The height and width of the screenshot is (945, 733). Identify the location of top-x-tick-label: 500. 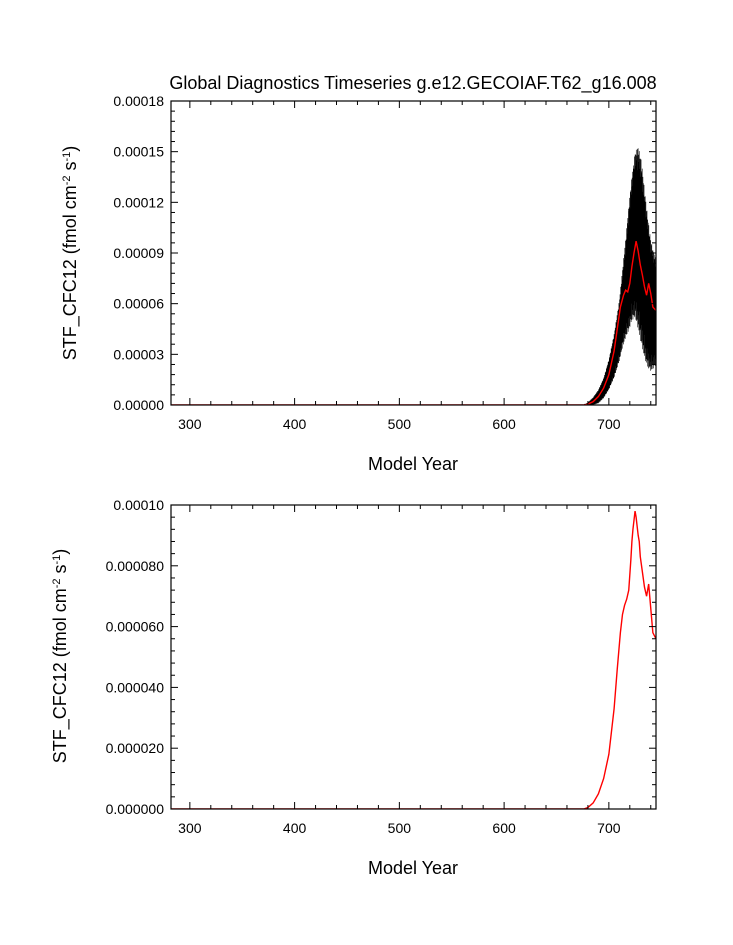
(400, 424).